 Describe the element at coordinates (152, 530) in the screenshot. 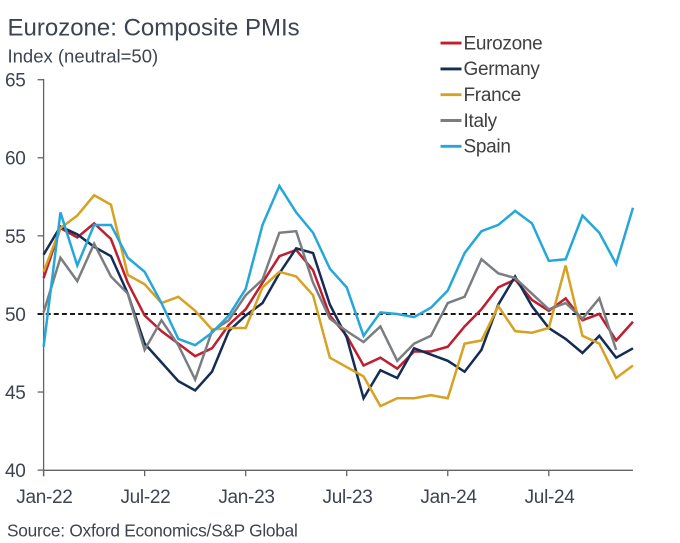

I see `svg-text:Source: Oxford Economics/S&P G: Source: Oxford Economics/S&P Global` at that location.